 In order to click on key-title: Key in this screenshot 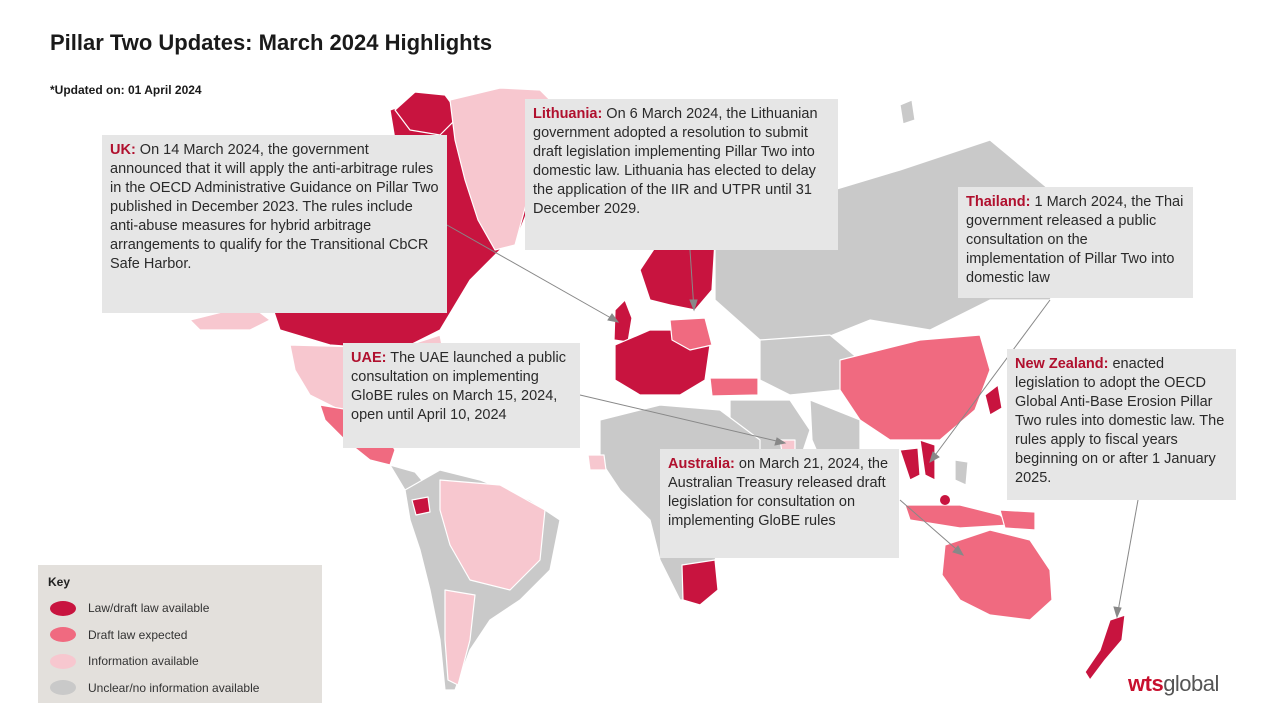, I will do `click(59, 582)`.